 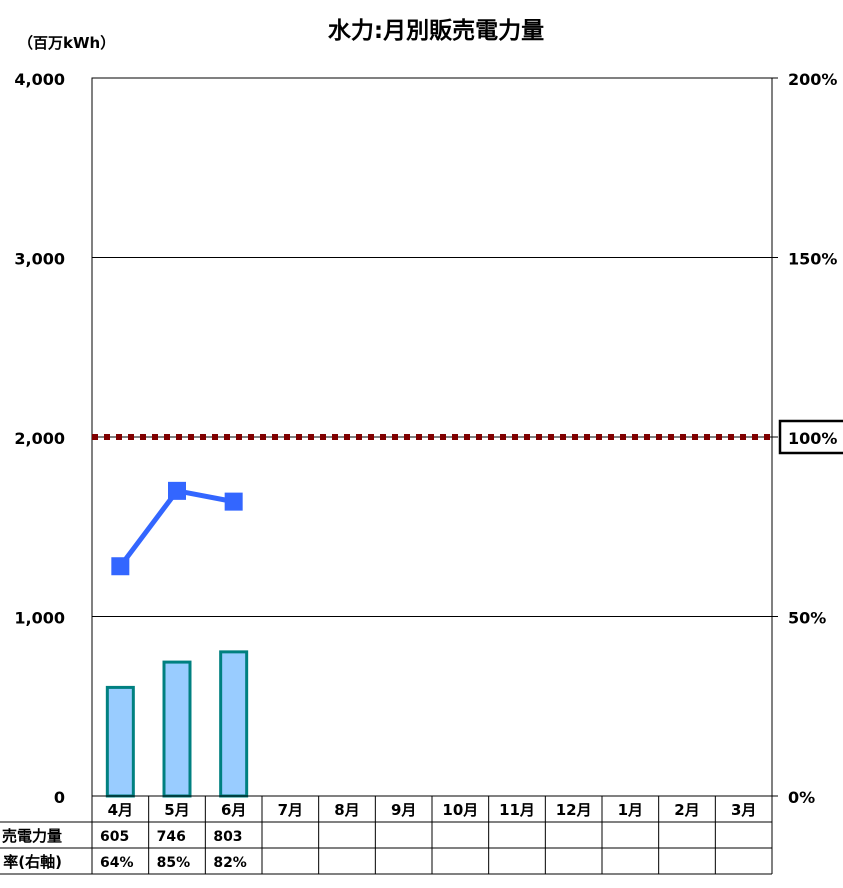 What do you see at coordinates (801, 797) in the screenshot?
I see `right-tick-label: 0%` at bounding box center [801, 797].